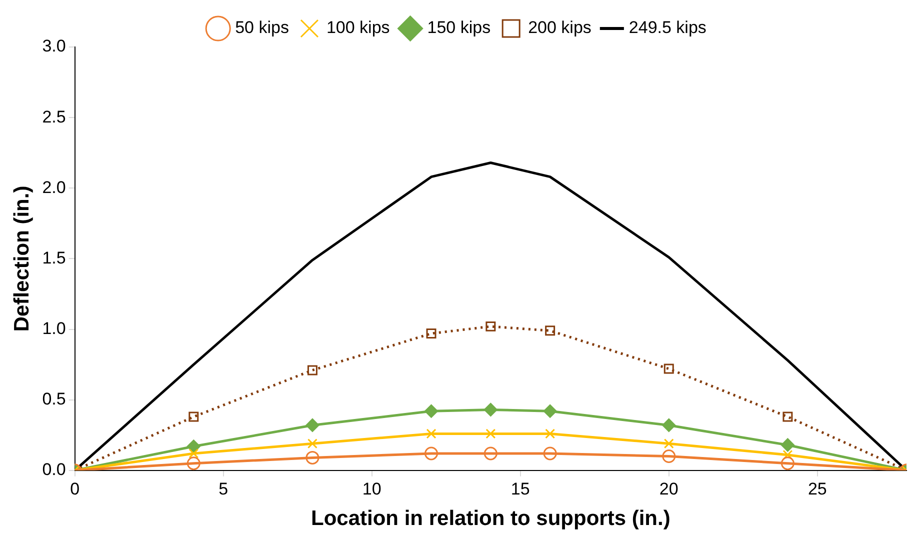 The width and height of the screenshot is (914, 540). I want to click on y-tick-label: 0.0, so click(54, 470).